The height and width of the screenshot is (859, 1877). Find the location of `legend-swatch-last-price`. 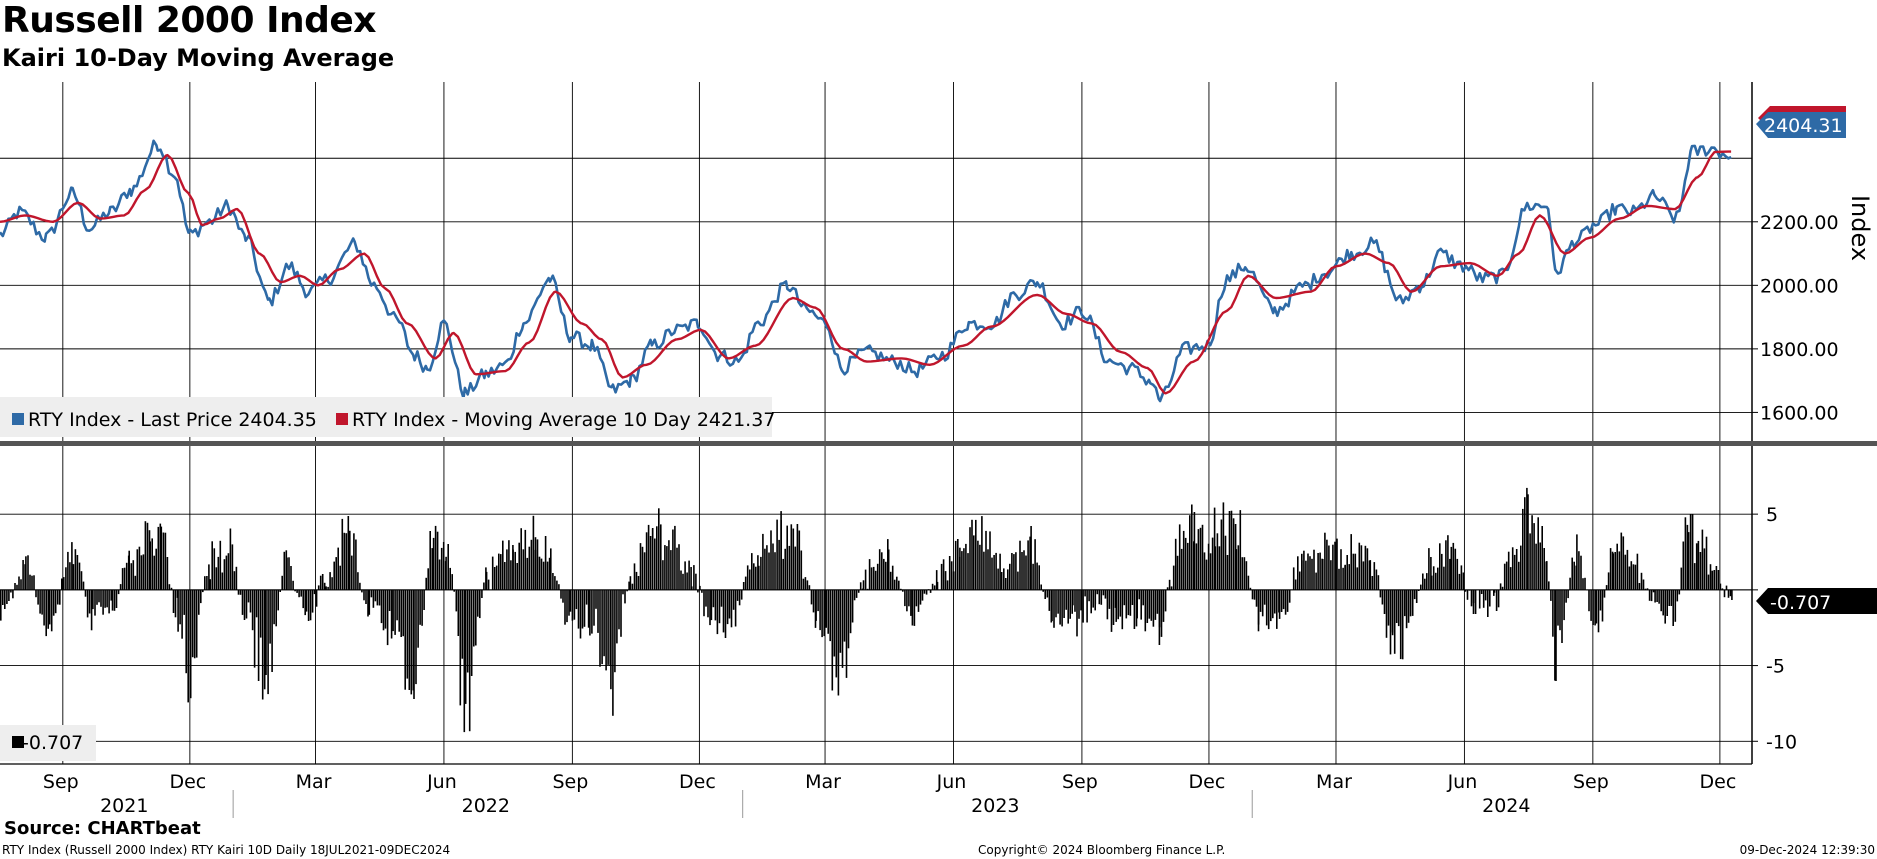

legend-swatch-last-price is located at coordinates (18, 419).